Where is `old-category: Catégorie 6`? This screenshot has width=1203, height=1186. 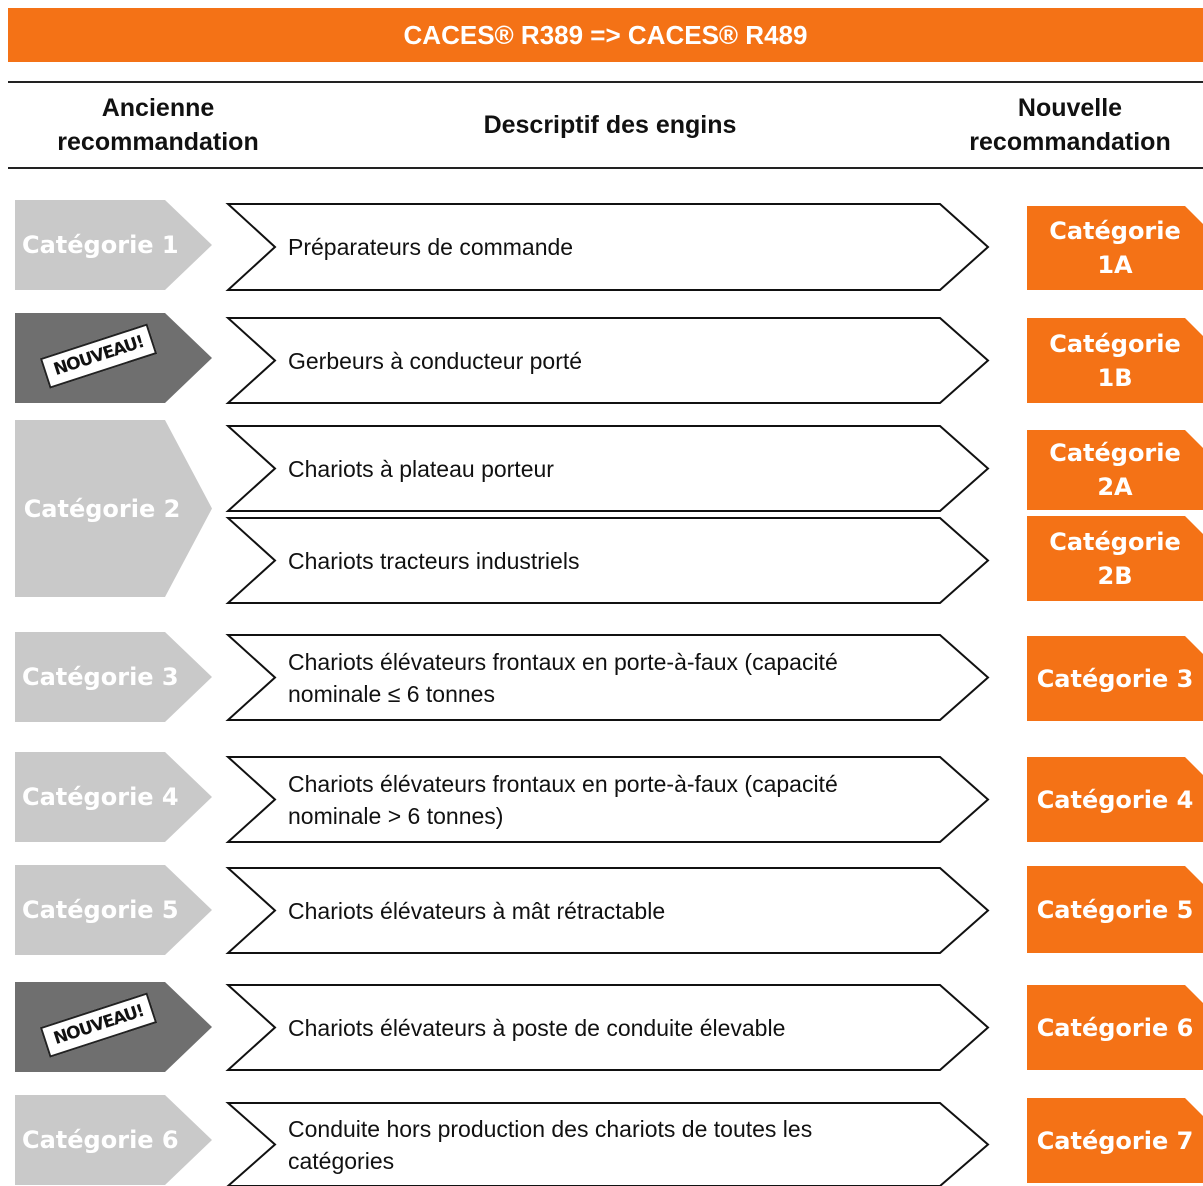 old-category: Catégorie 6 is located at coordinates (100, 1140).